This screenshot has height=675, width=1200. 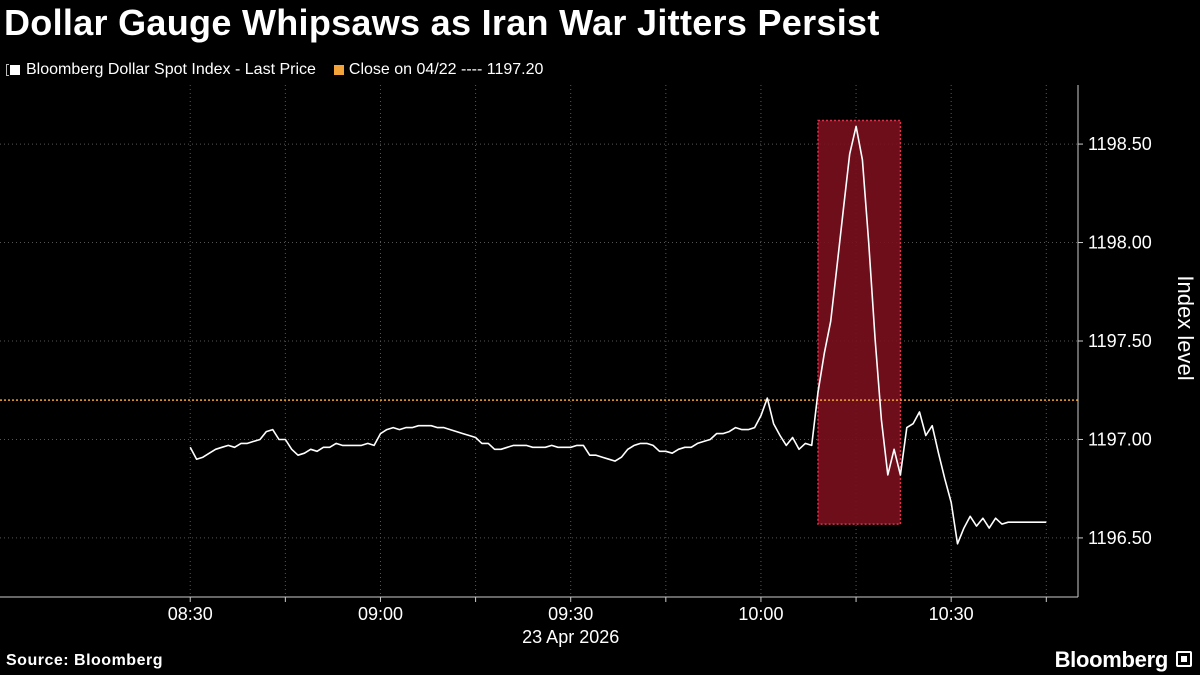 What do you see at coordinates (1184, 659) in the screenshot?
I see `bloomberg-logo-icon` at bounding box center [1184, 659].